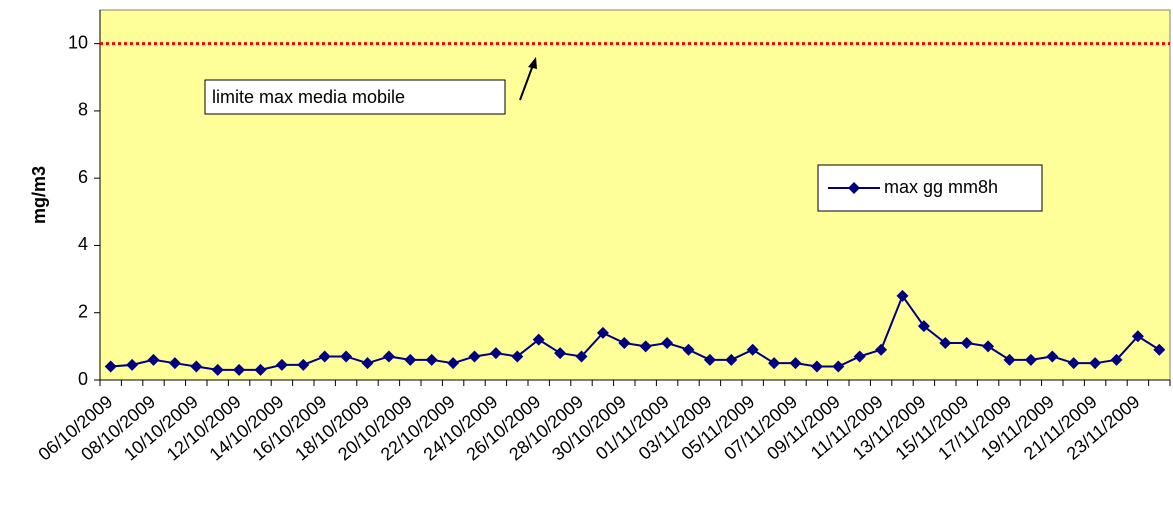 Image resolution: width=1173 pixels, height=524 pixels. I want to click on y-axis-label: mg/m3, so click(39, 195).